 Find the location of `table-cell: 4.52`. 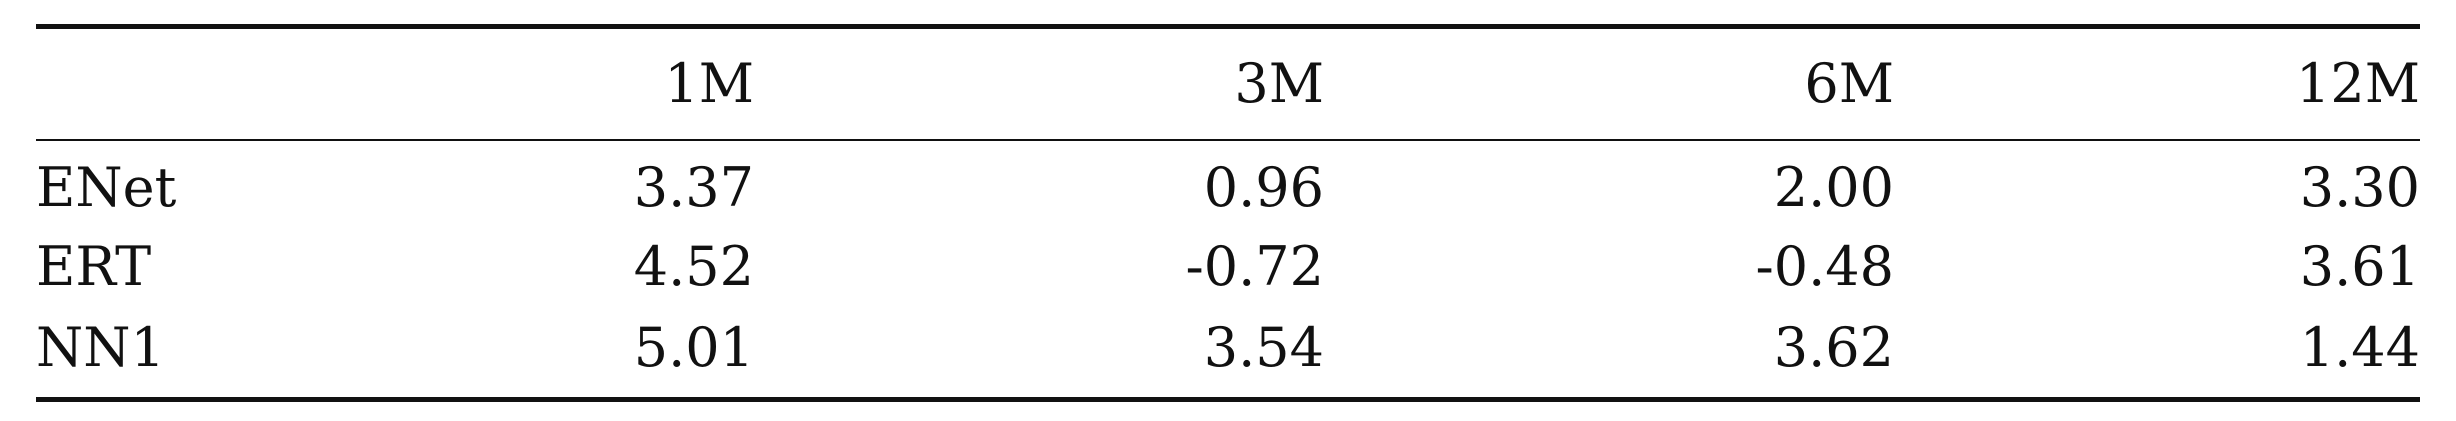

table-cell: 4.52 is located at coordinates (693, 266).